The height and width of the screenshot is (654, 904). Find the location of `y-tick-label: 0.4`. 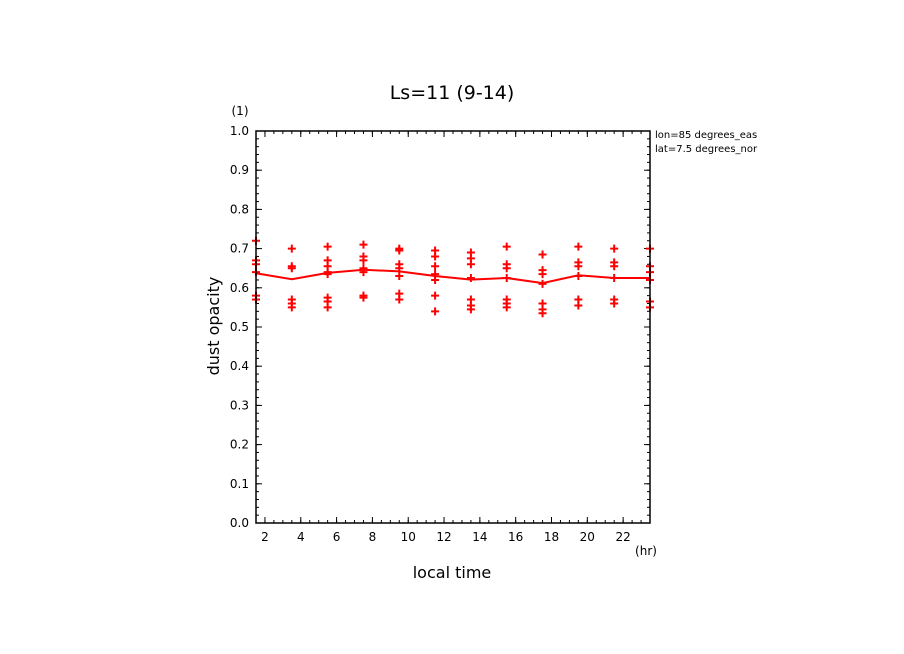

y-tick-label: 0.4 is located at coordinates (239, 366).